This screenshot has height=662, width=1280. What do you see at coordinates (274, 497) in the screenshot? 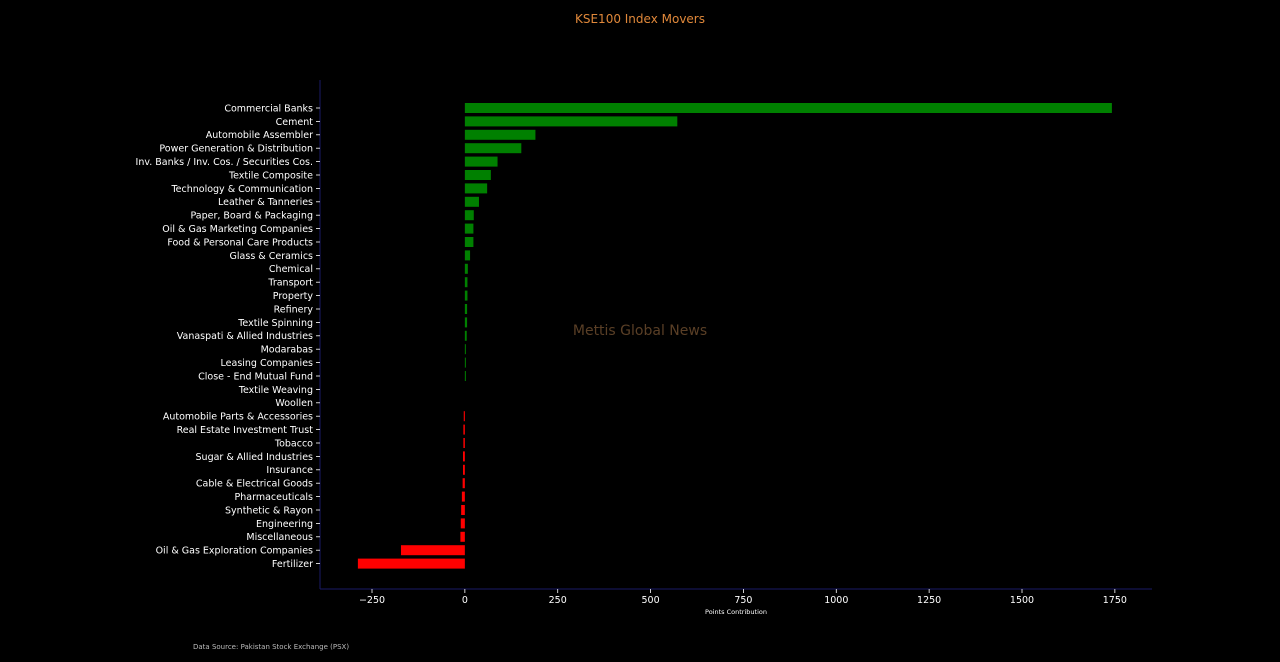
I see `category-label: Pharmaceuticals` at bounding box center [274, 497].